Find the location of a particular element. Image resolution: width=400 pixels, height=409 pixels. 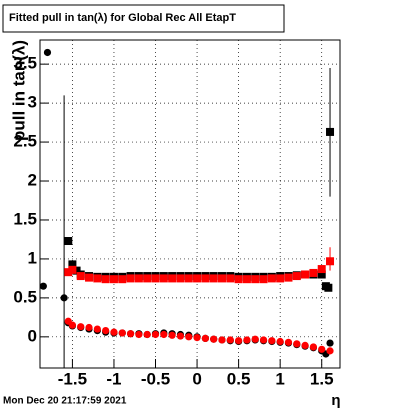

x-tick-label: -1.5 is located at coordinates (72, 378).